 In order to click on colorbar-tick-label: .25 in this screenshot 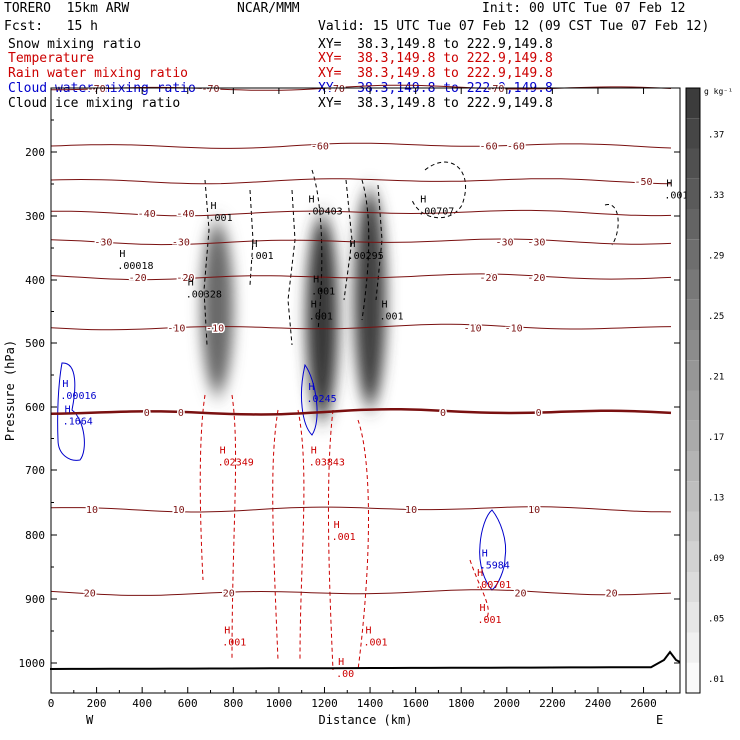, I will do `click(716, 317)`.